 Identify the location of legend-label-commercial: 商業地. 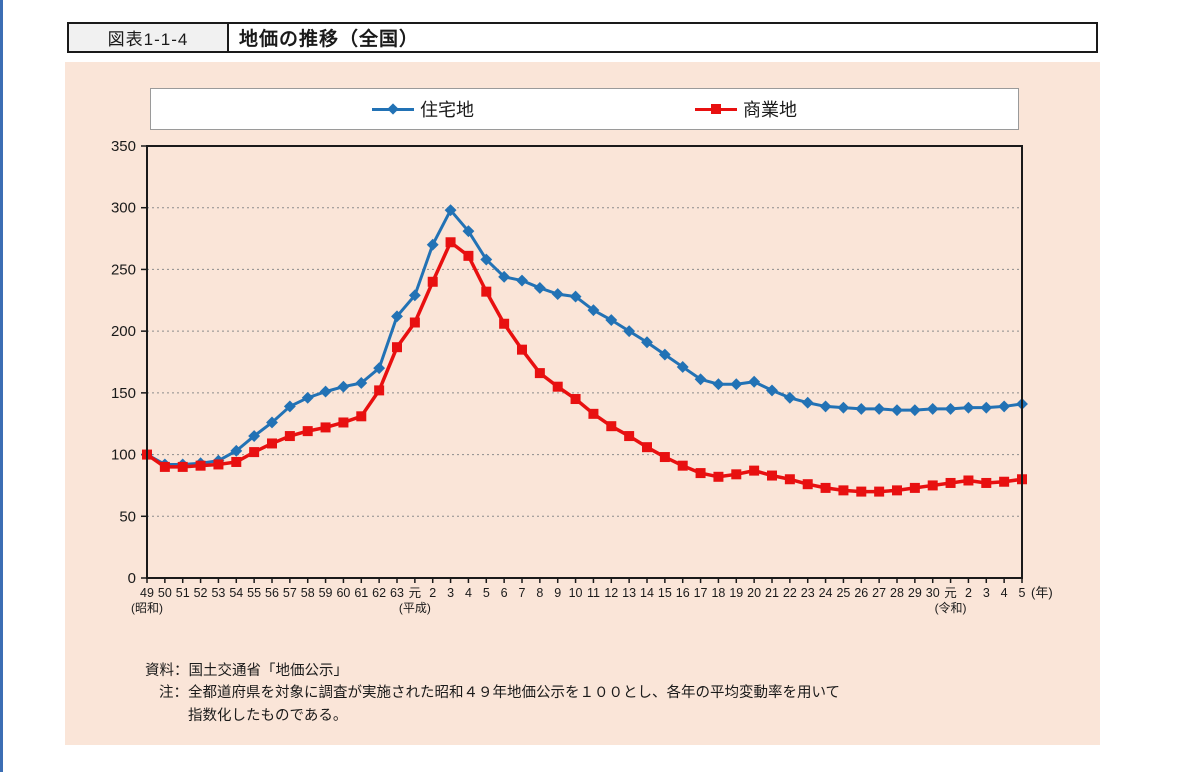
(770, 110).